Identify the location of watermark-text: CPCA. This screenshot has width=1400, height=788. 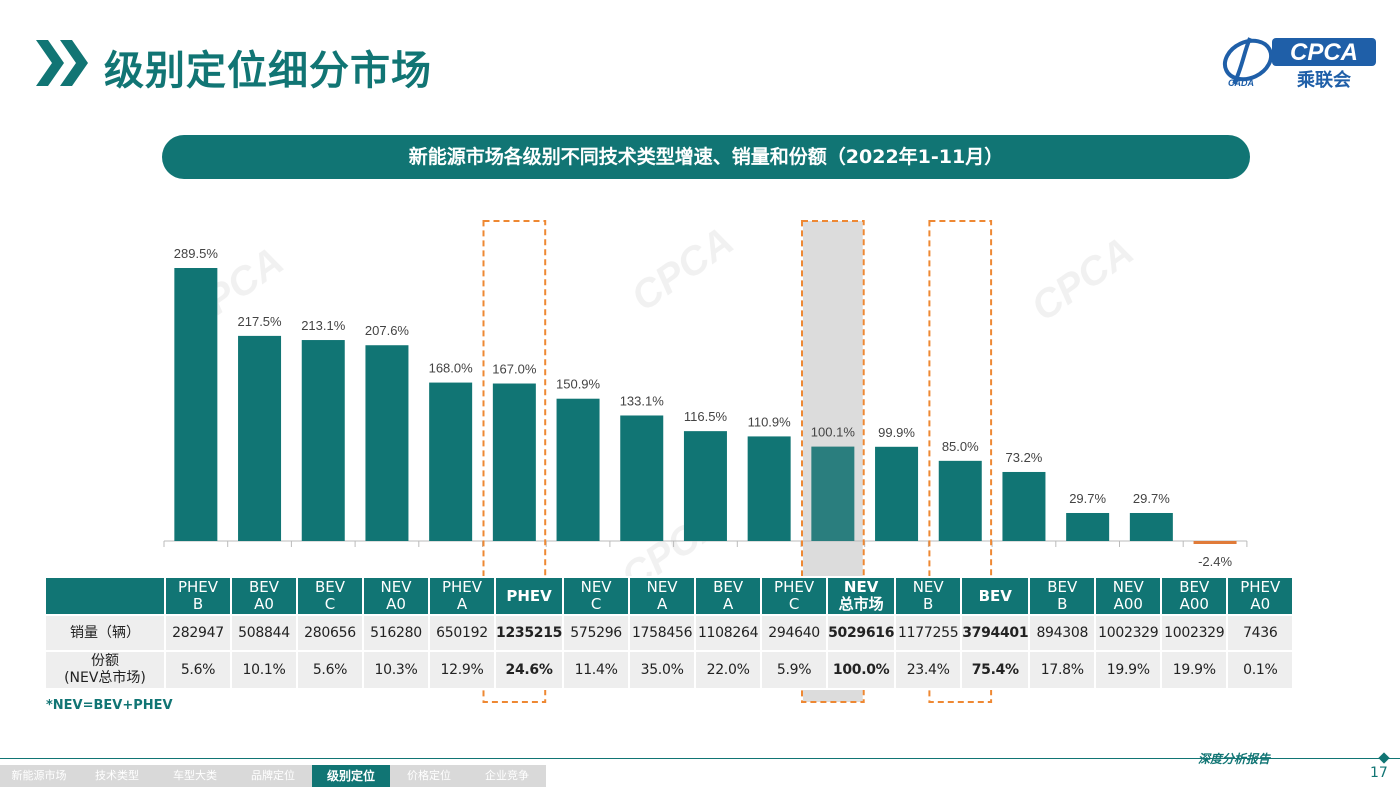
(1083, 279).